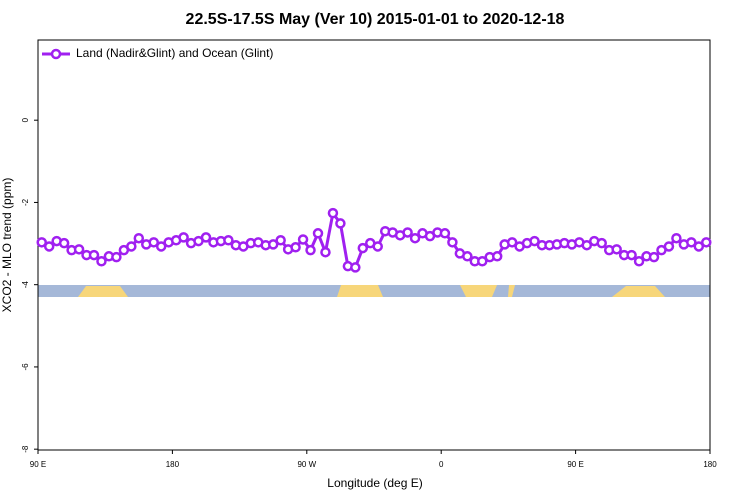 The height and width of the screenshot is (500, 750). I want to click on y-tick-label: -2, so click(25, 202).